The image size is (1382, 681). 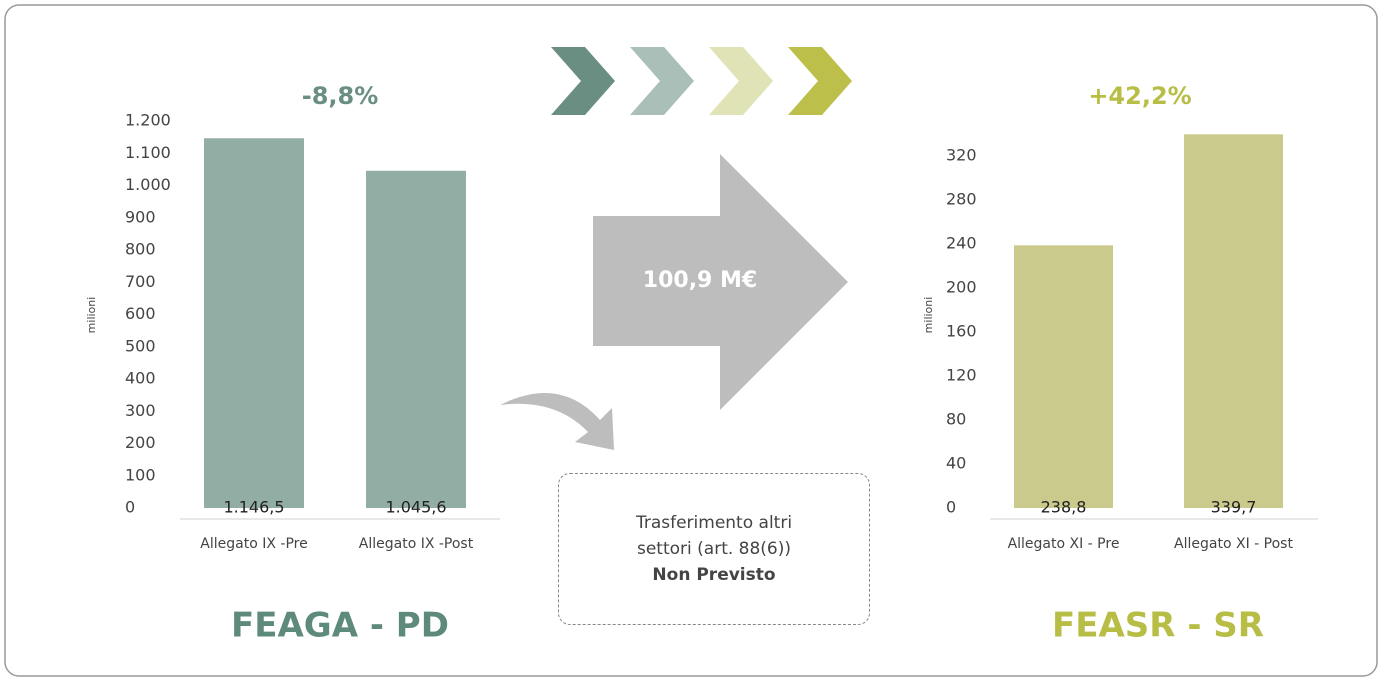 I want to click on chevrons, so click(x=701, y=81).